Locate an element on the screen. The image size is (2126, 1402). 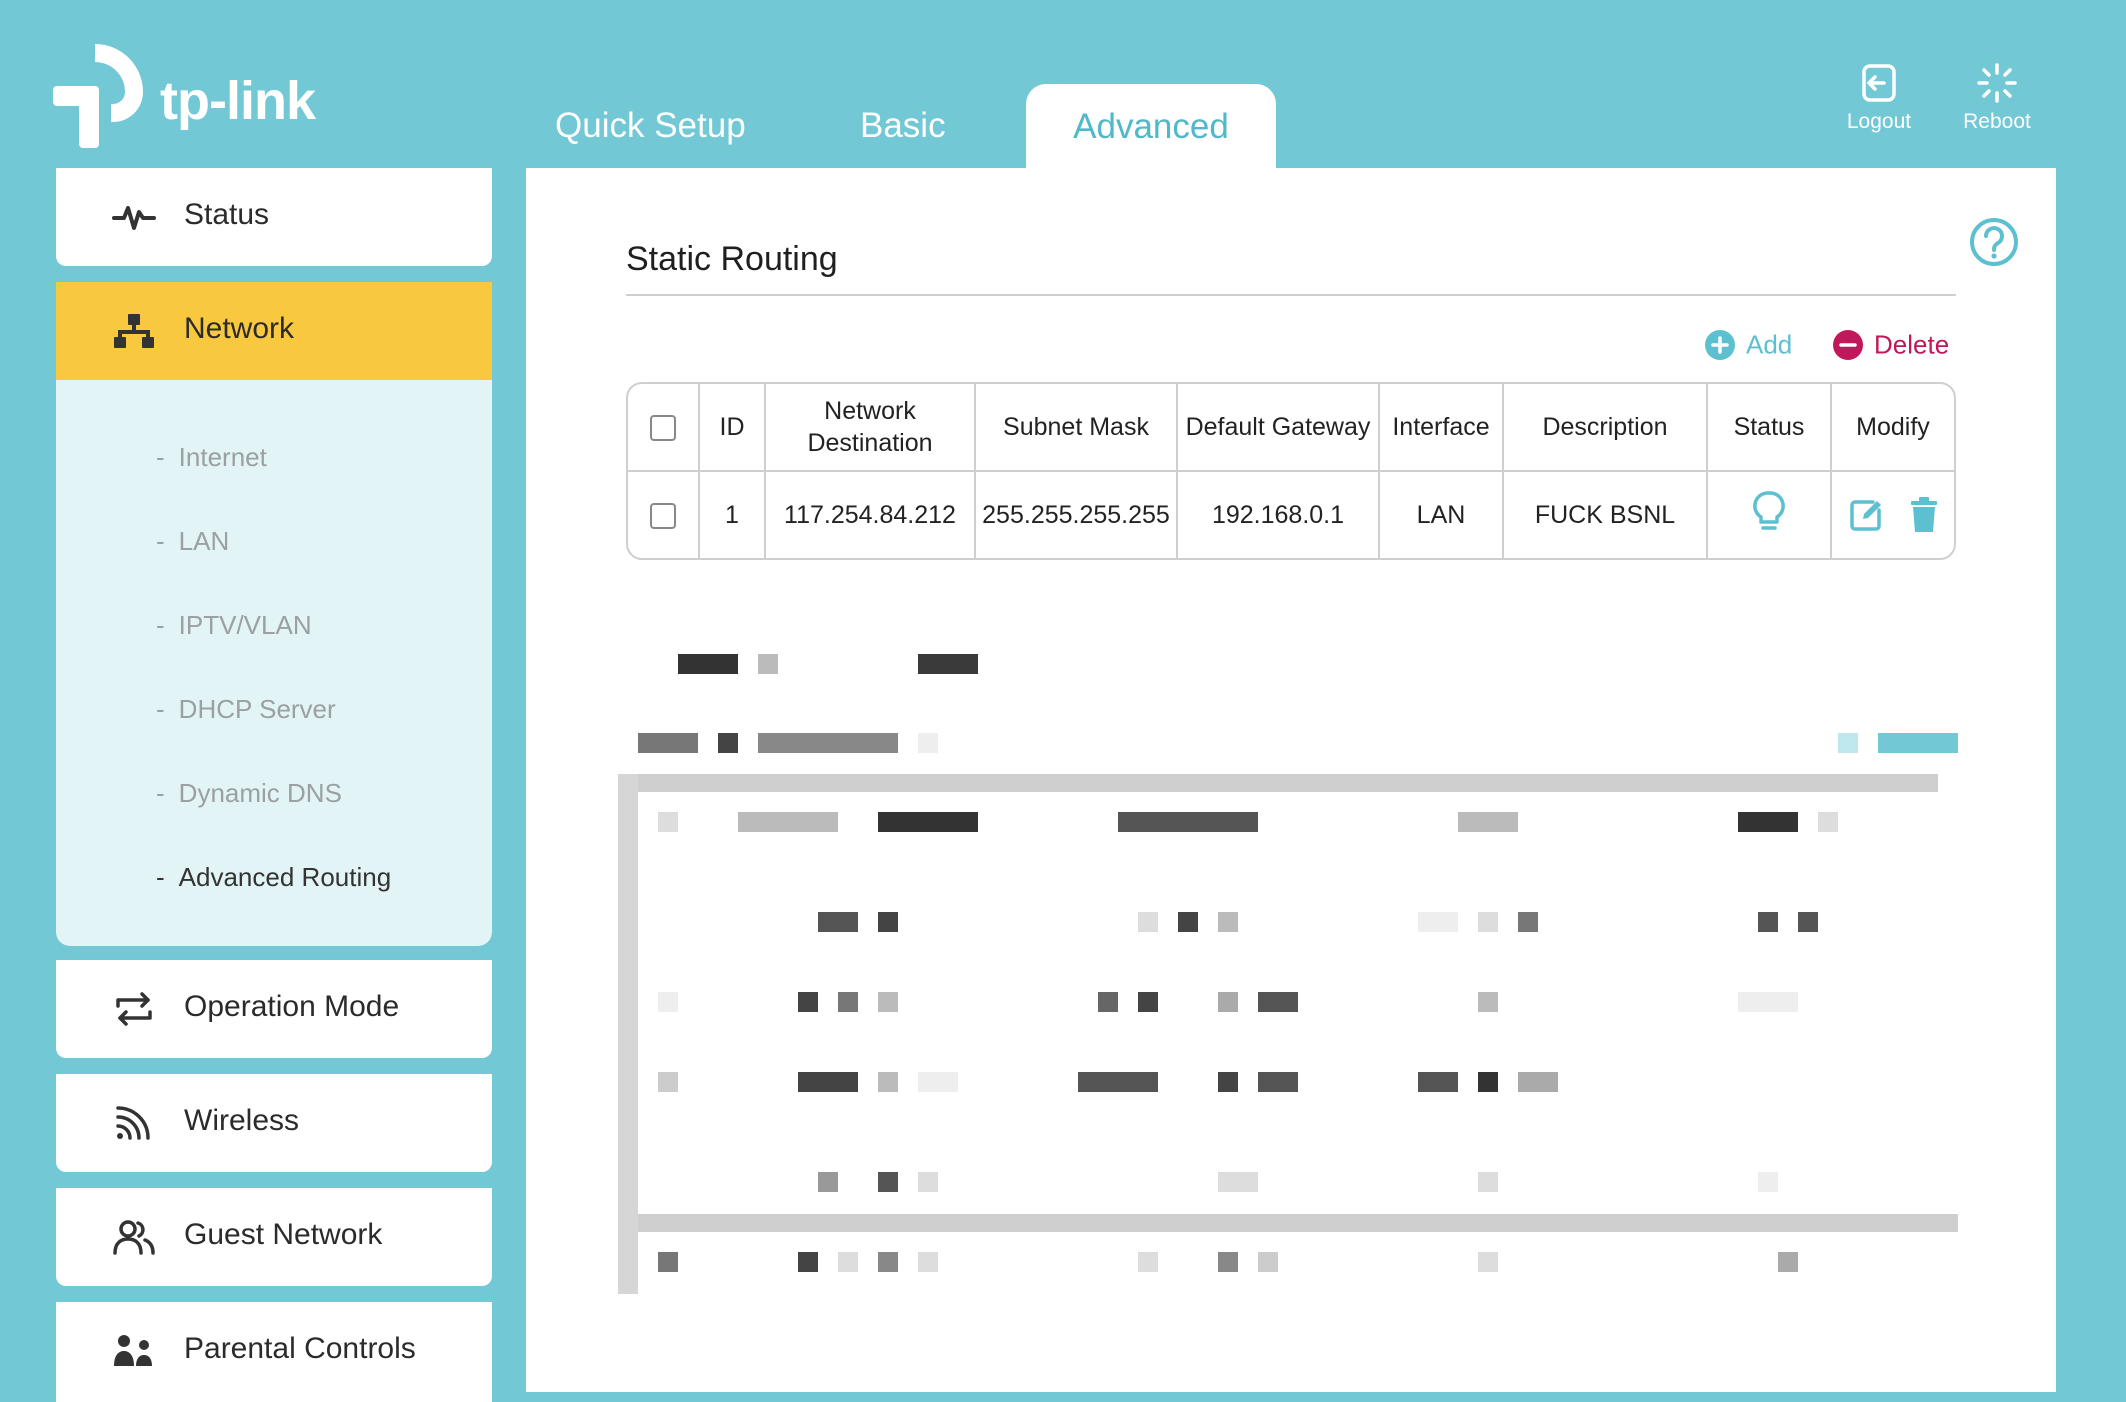
logout-button: Logout is located at coordinates (1879, 98).